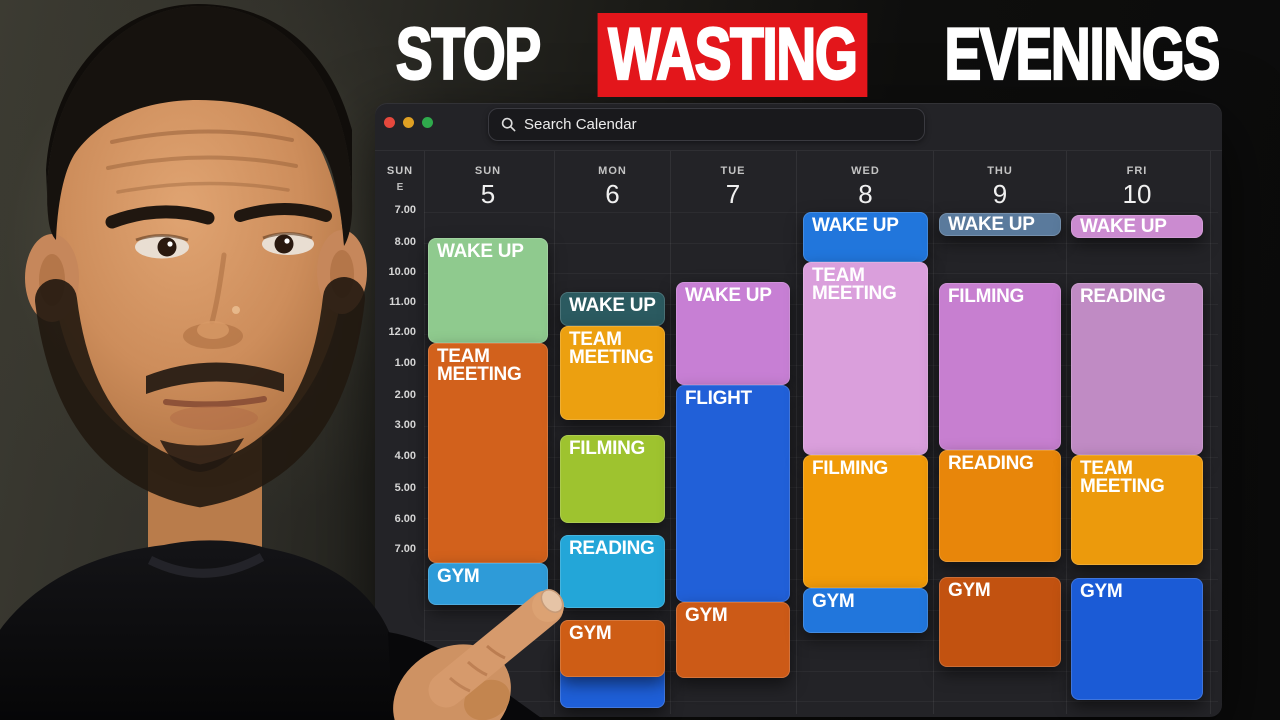  What do you see at coordinates (400, 171) in the screenshot?
I see `gutter-day-abbr: SUN` at bounding box center [400, 171].